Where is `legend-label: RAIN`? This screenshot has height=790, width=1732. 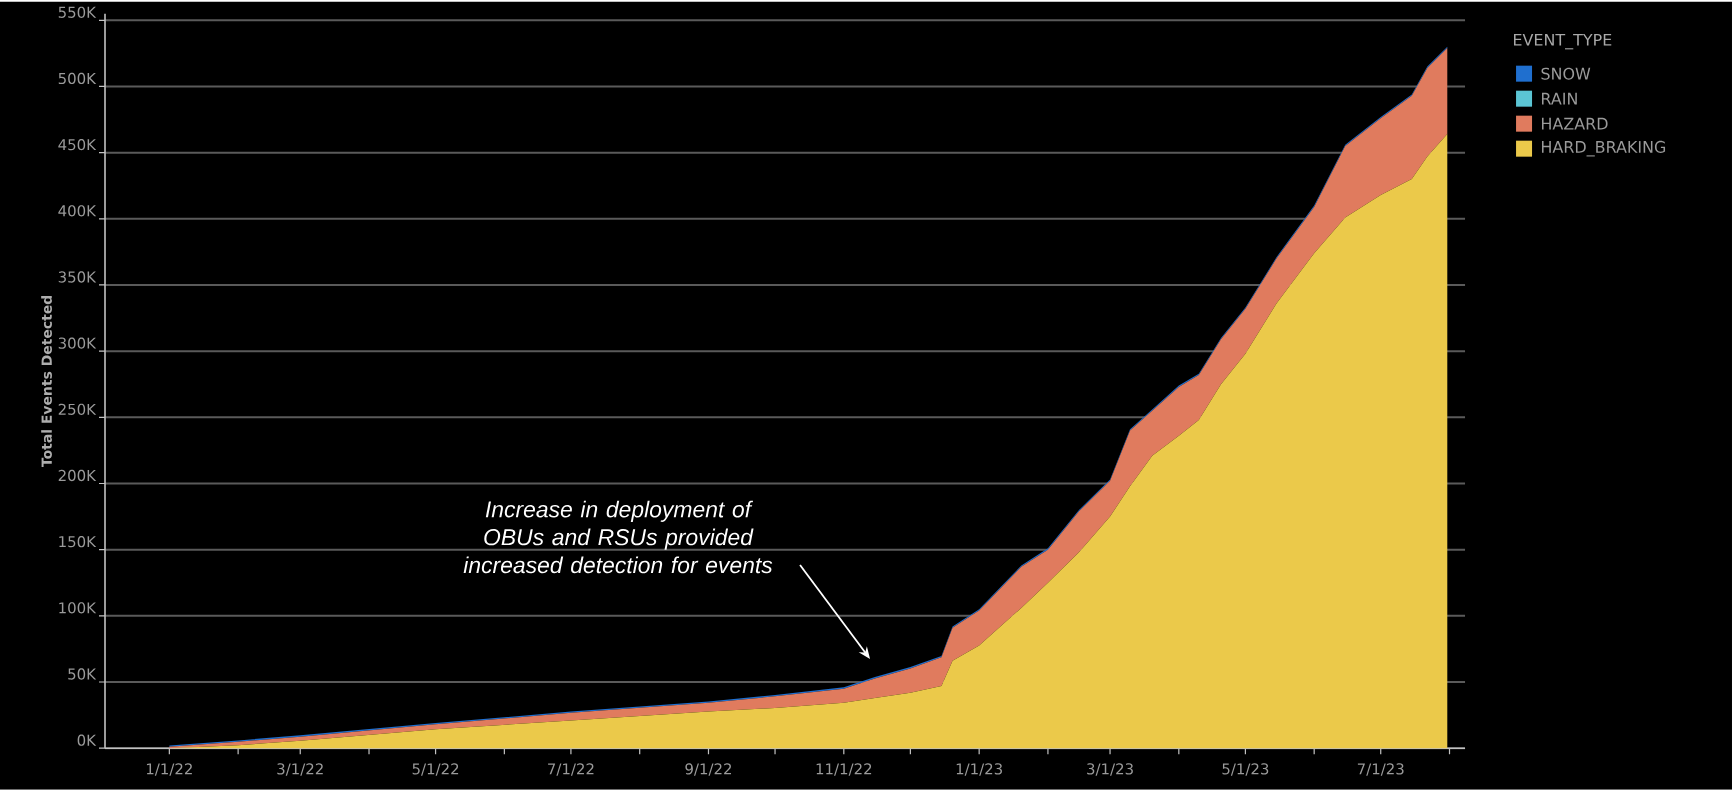
legend-label: RAIN is located at coordinates (1559, 99).